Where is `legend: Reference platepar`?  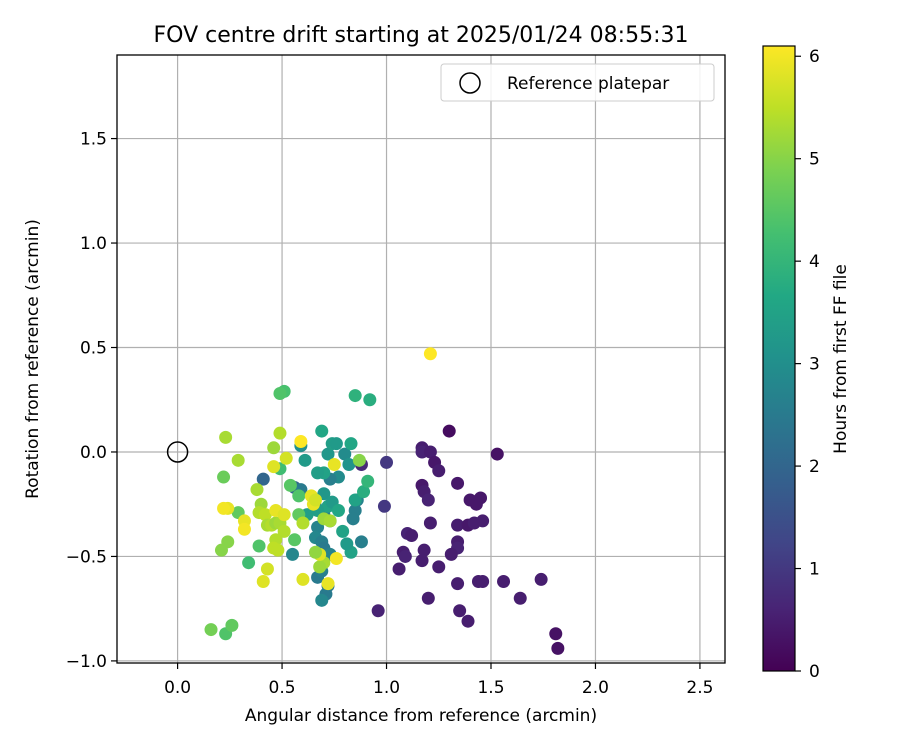 legend: Reference platepar is located at coordinates (577, 82).